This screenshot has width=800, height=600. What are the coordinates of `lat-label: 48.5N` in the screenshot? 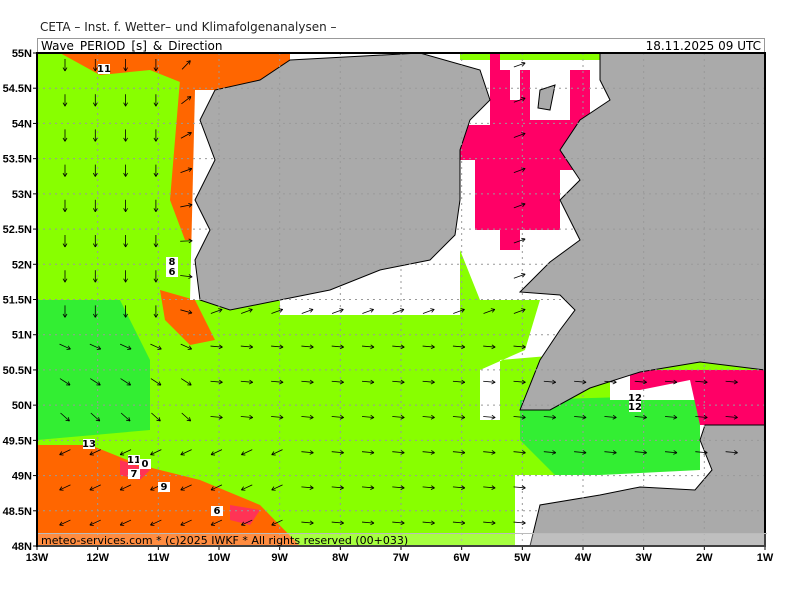 It's located at (17, 512).